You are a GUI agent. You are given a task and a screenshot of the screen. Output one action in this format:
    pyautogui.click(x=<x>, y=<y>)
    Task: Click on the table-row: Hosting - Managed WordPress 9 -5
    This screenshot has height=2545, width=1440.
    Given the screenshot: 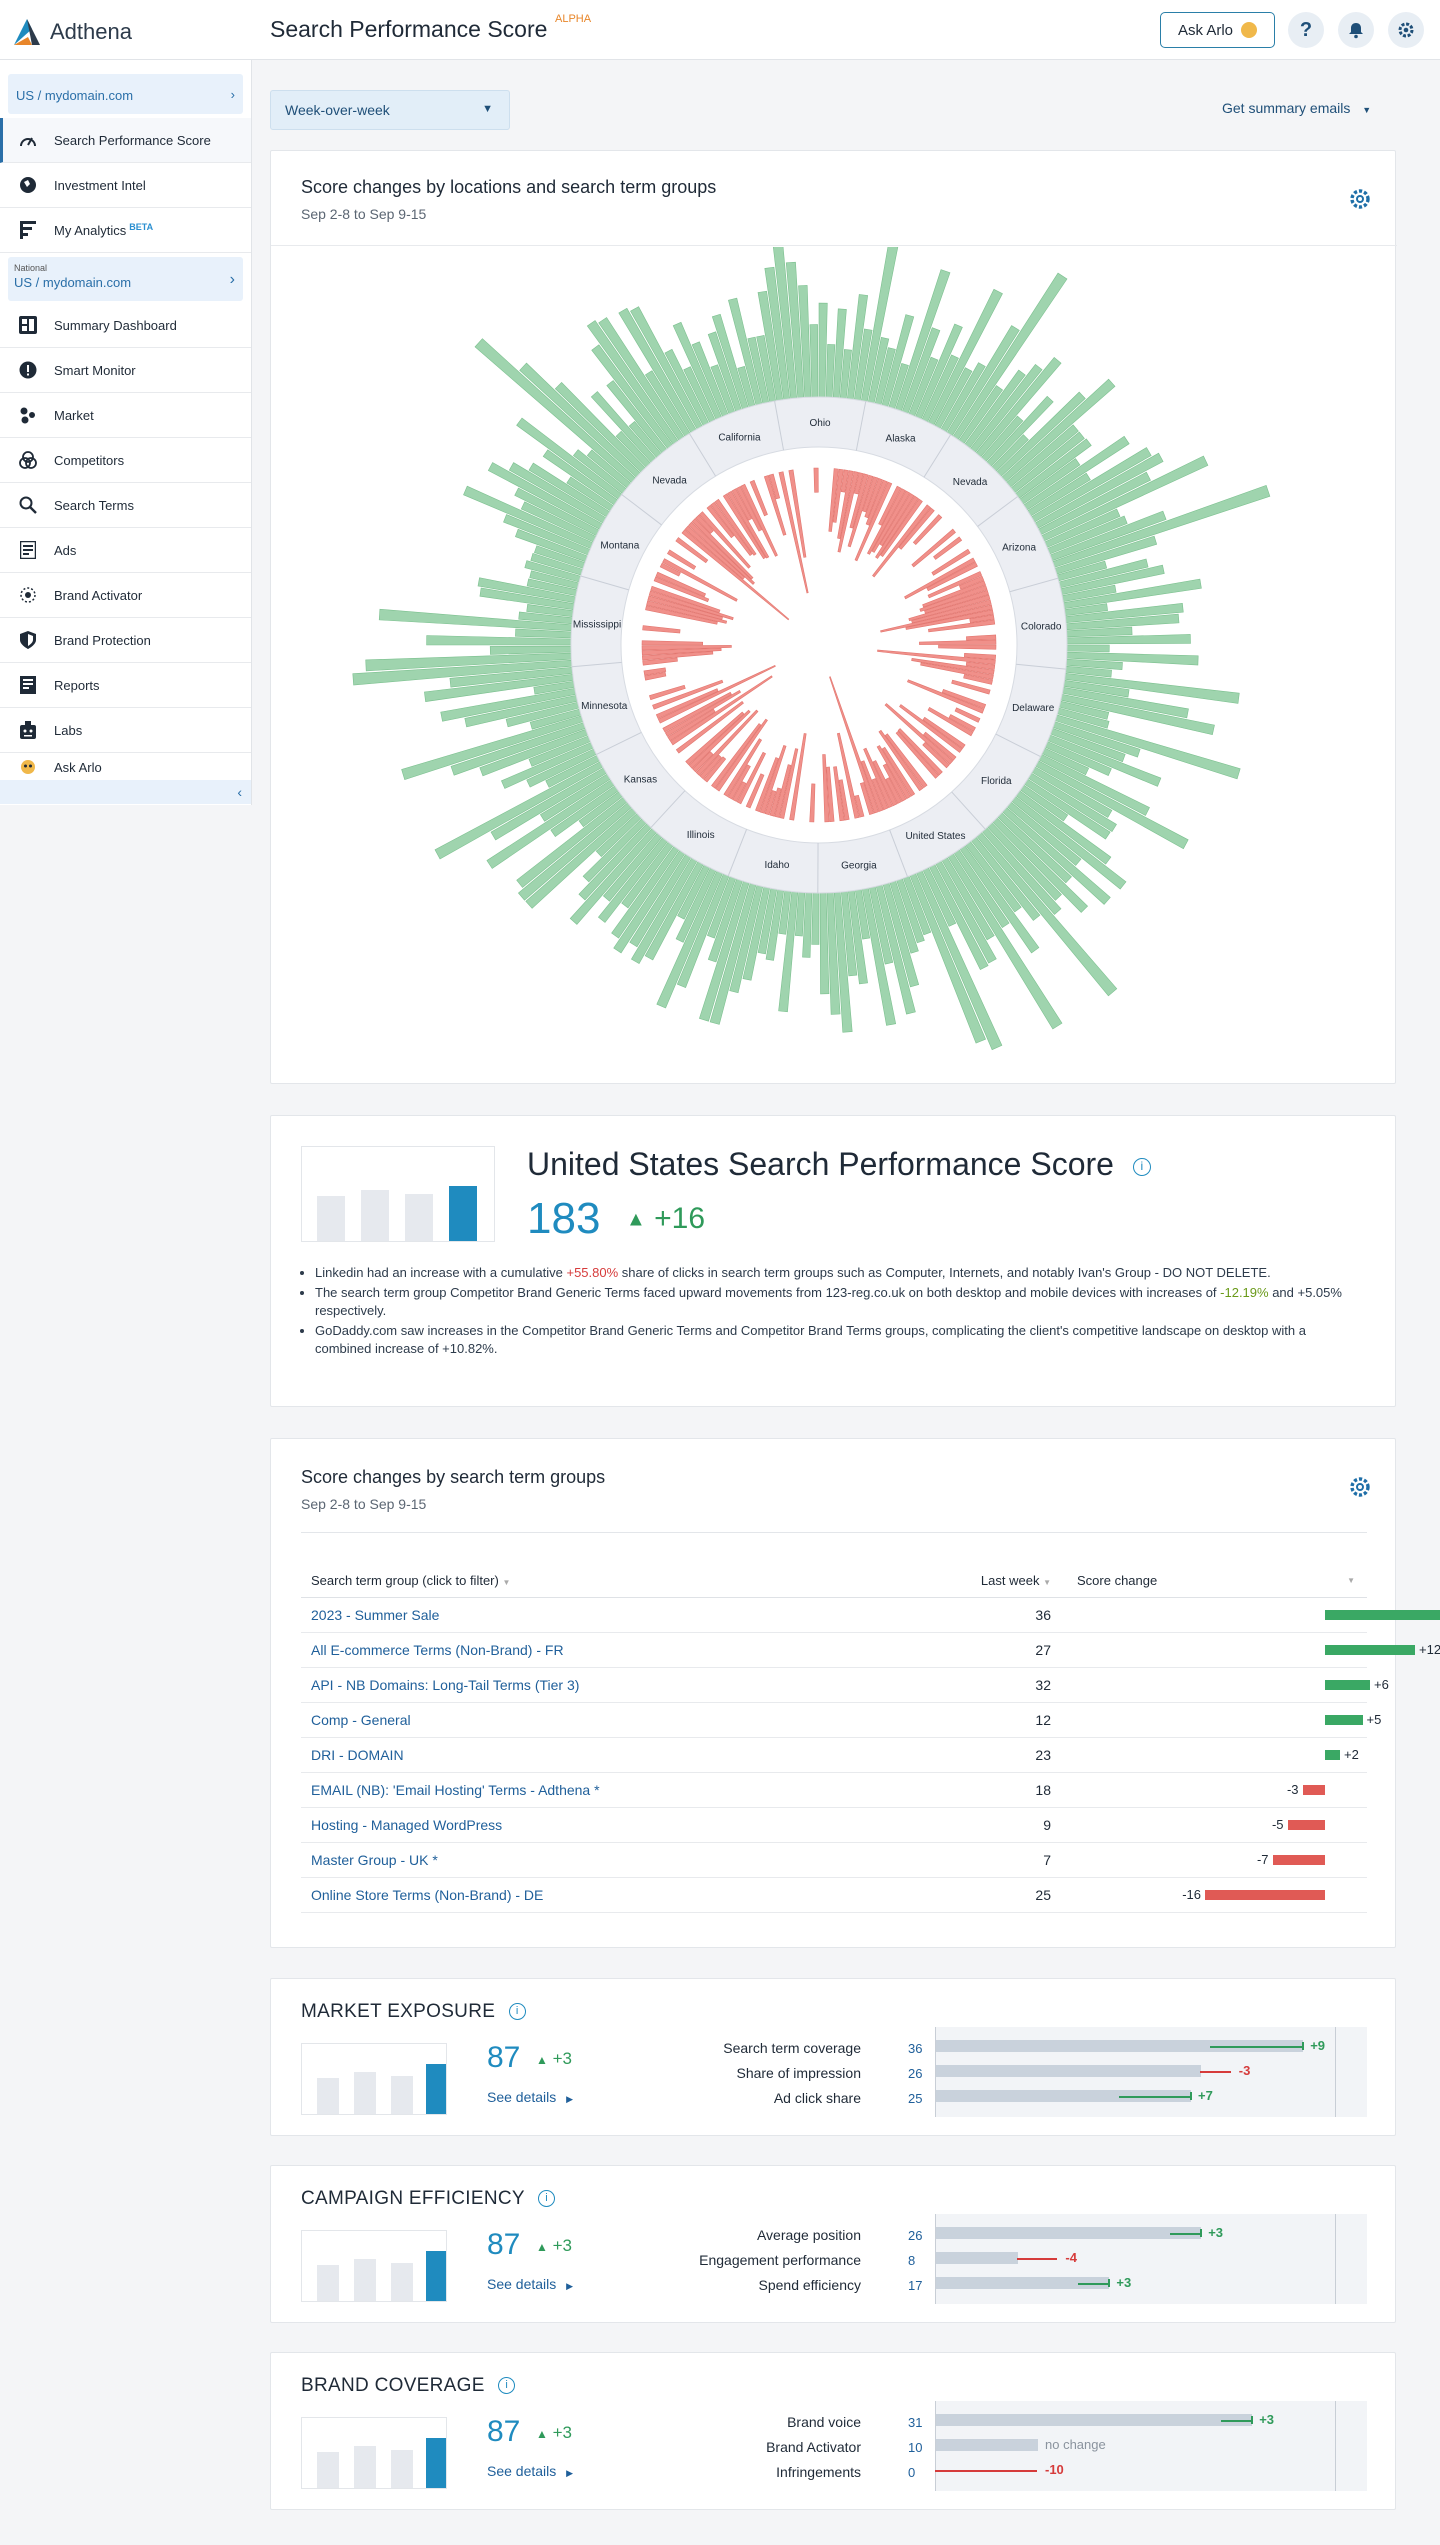 What is the action you would take?
    pyautogui.click(x=834, y=1825)
    